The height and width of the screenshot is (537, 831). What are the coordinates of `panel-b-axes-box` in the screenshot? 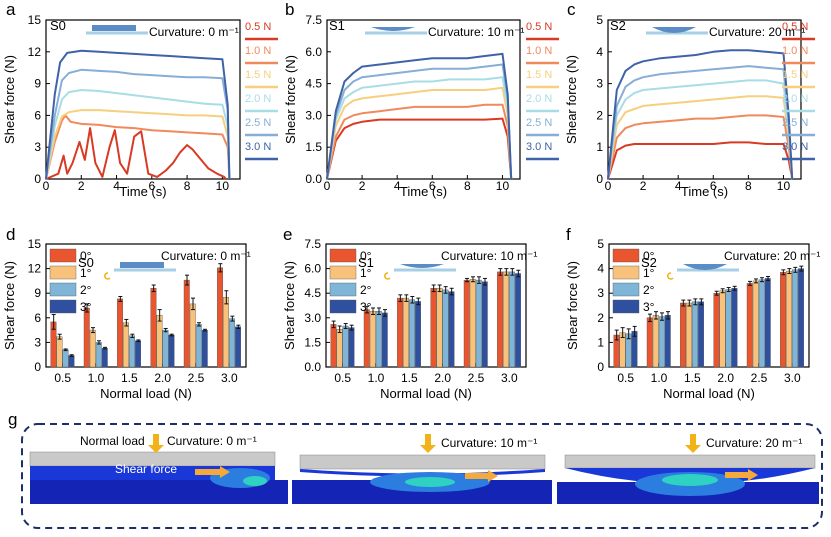 It's located at (423, 99).